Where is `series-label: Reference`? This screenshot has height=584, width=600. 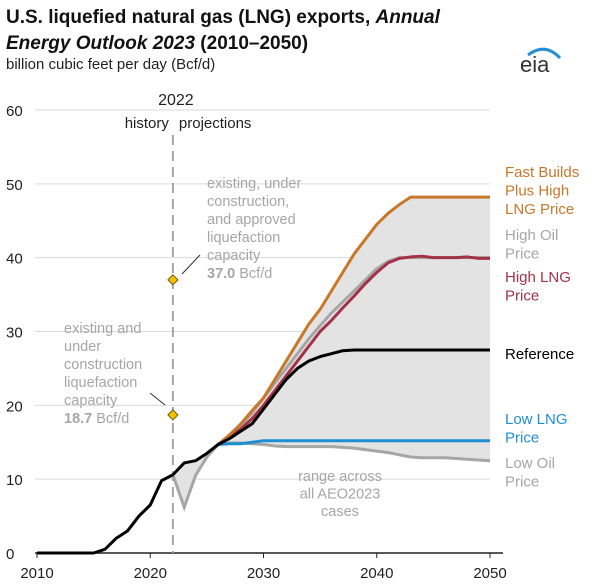
series-label: Reference is located at coordinates (539, 354).